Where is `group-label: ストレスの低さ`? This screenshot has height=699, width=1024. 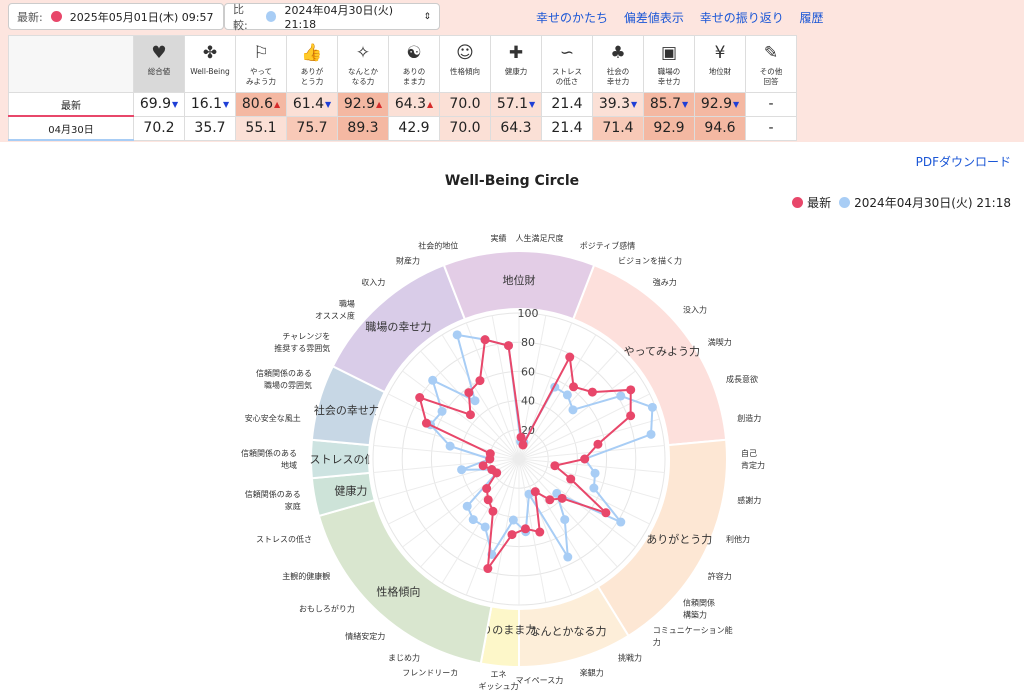
group-label: ストレスの低さ is located at coordinates (348, 459).